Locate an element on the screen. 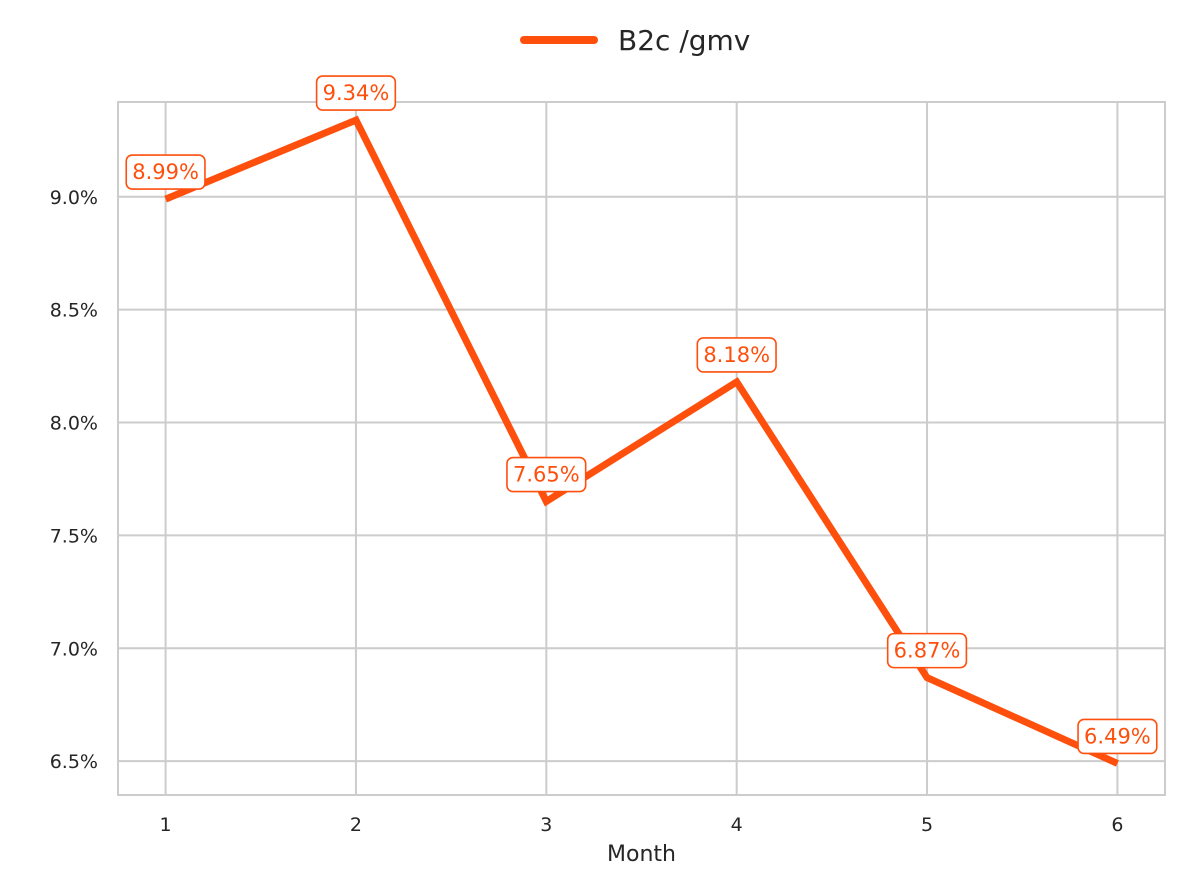 The width and height of the screenshot is (1179, 881). x-tick-label: 5 is located at coordinates (927, 825).